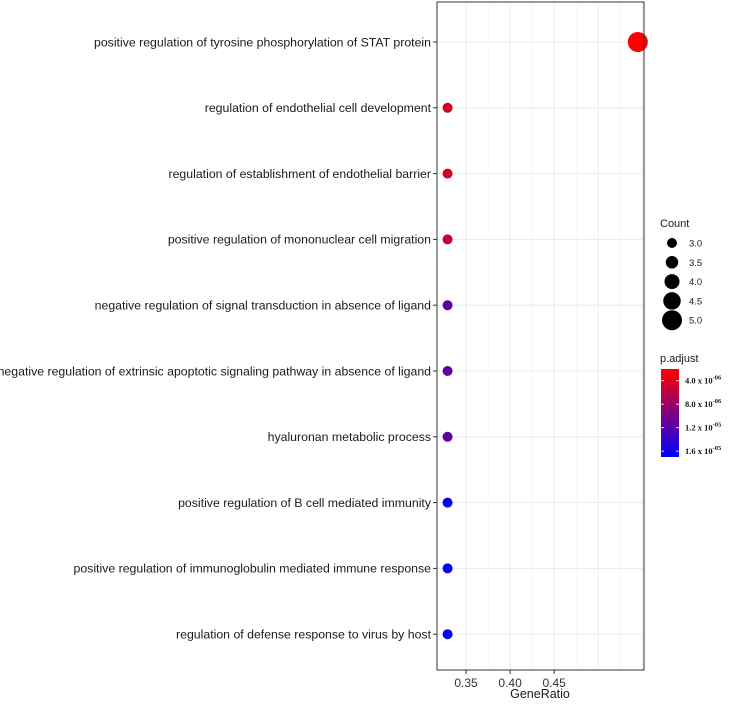 The image size is (732, 708). I want to click on colorbar-tick-label: 4.0 x 10-06, so click(703, 380).